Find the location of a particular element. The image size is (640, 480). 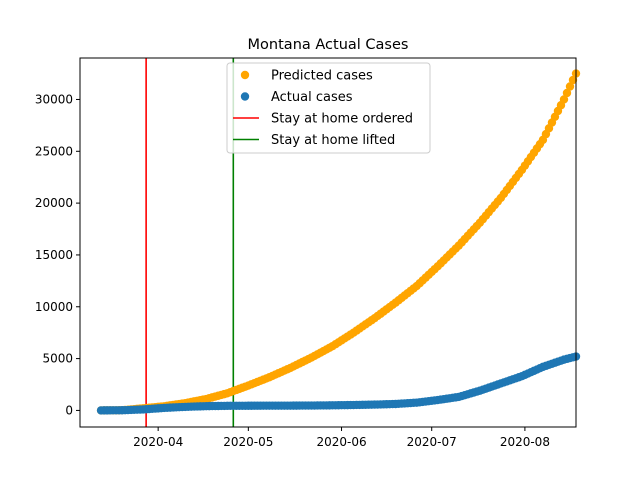

x-axis: 2020-04 2020-05 2020-06 2020-07 2020-08 is located at coordinates (341, 438).